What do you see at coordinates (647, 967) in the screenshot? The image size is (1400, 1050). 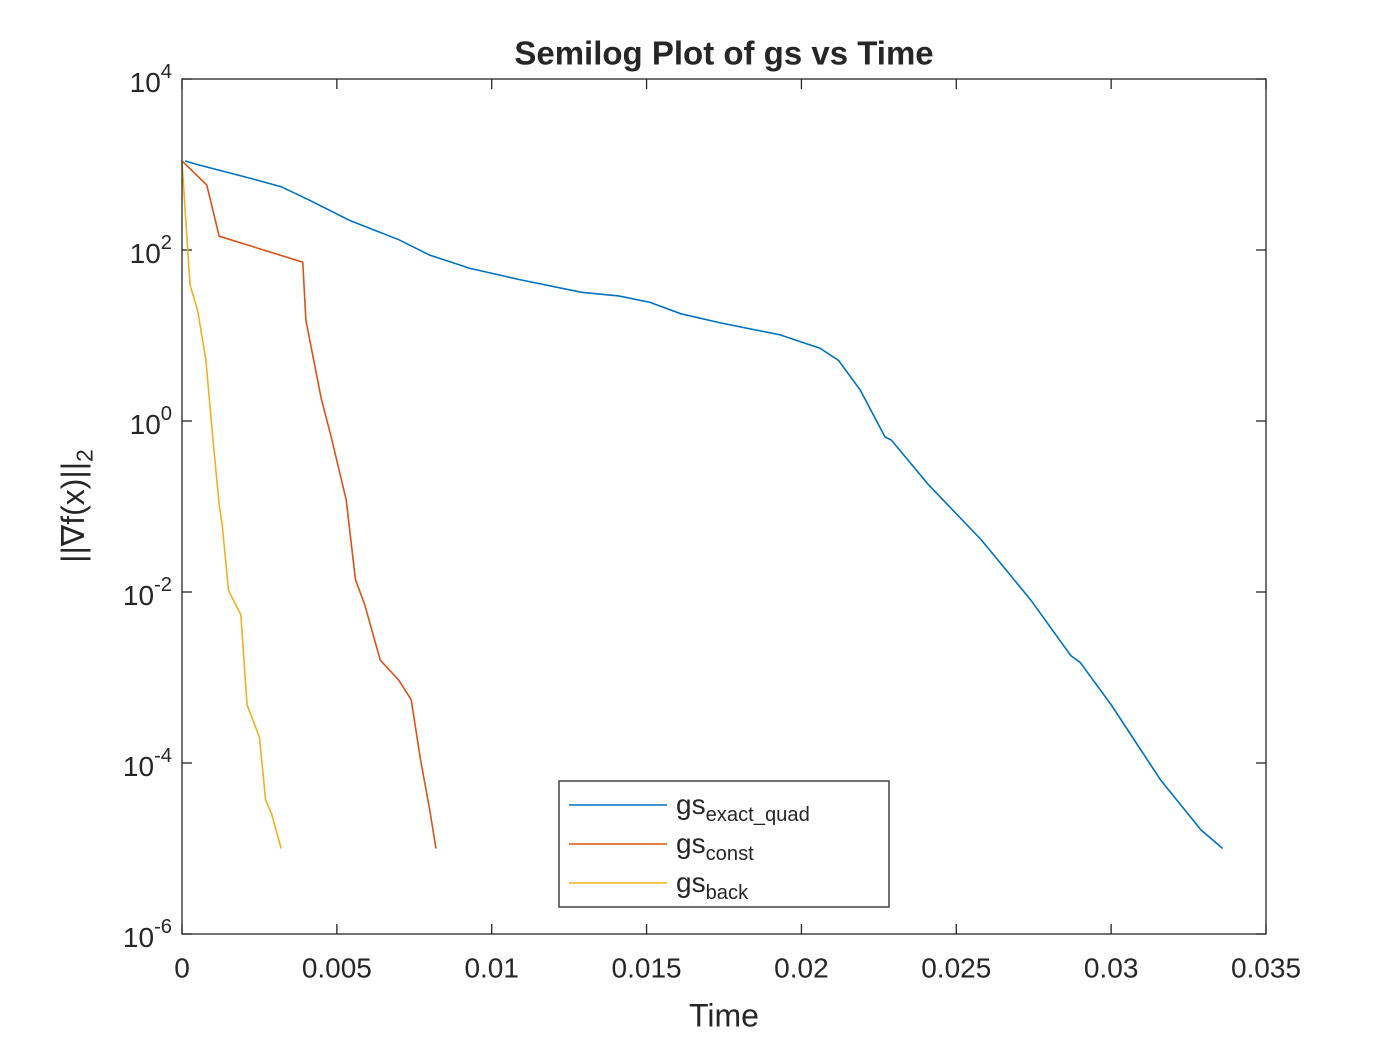 I see `x-tick-label: 0.015` at bounding box center [647, 967].